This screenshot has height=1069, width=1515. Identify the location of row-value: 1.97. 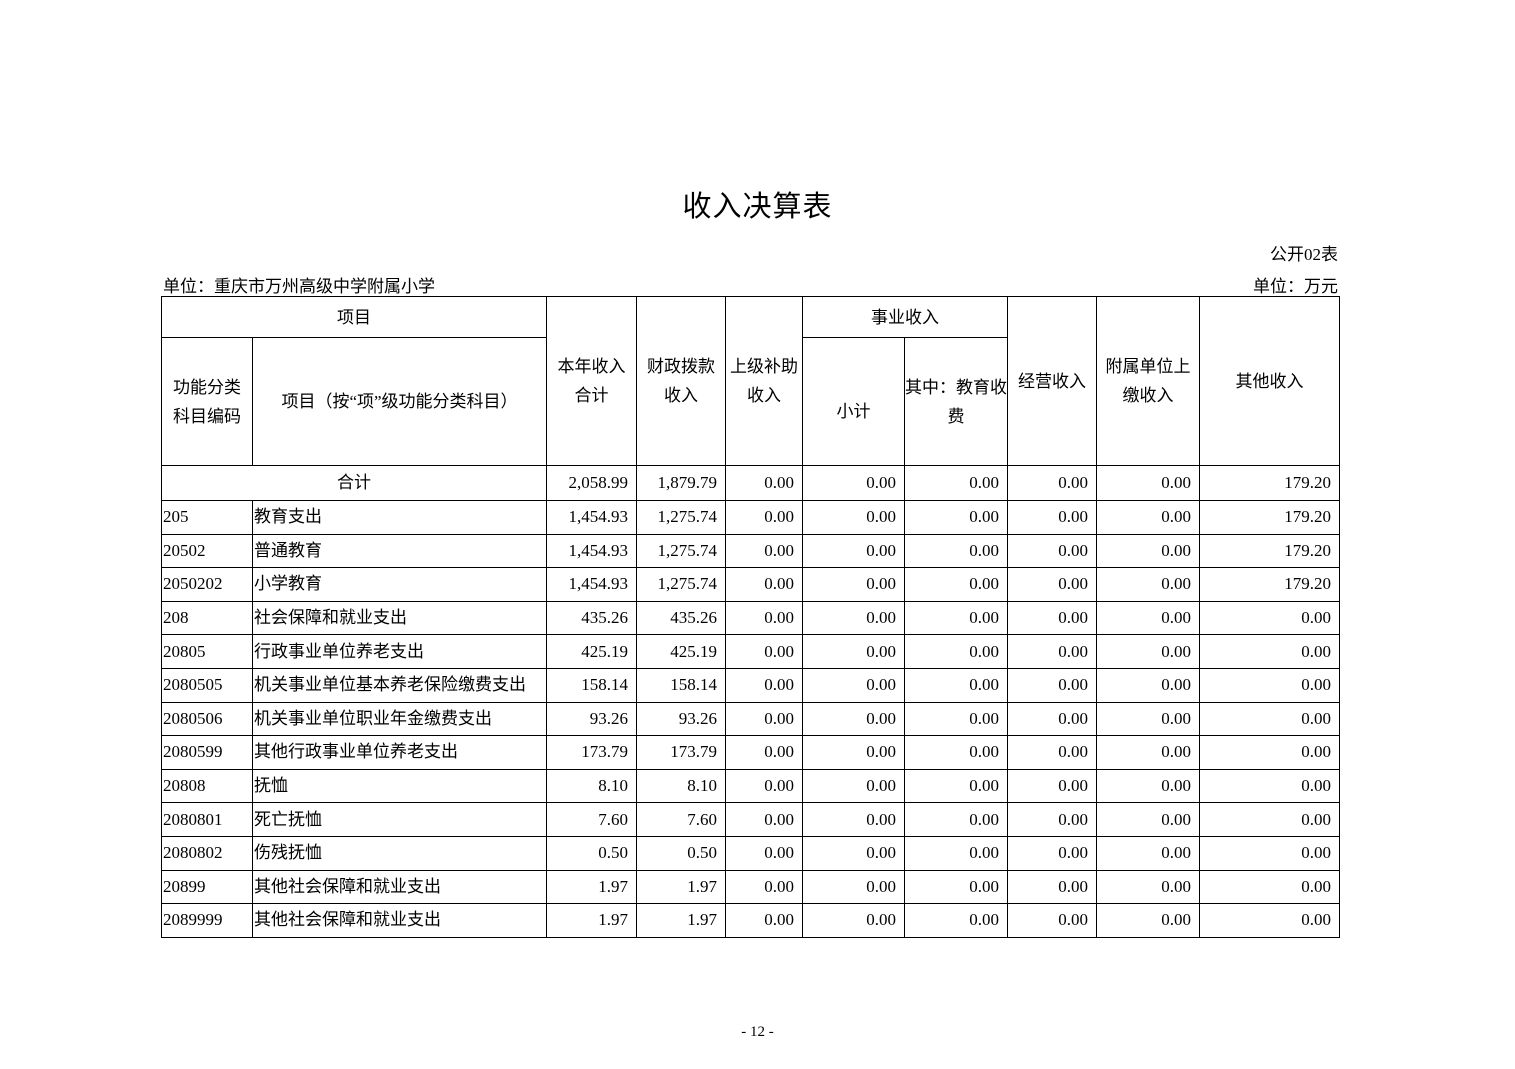
(681, 887).